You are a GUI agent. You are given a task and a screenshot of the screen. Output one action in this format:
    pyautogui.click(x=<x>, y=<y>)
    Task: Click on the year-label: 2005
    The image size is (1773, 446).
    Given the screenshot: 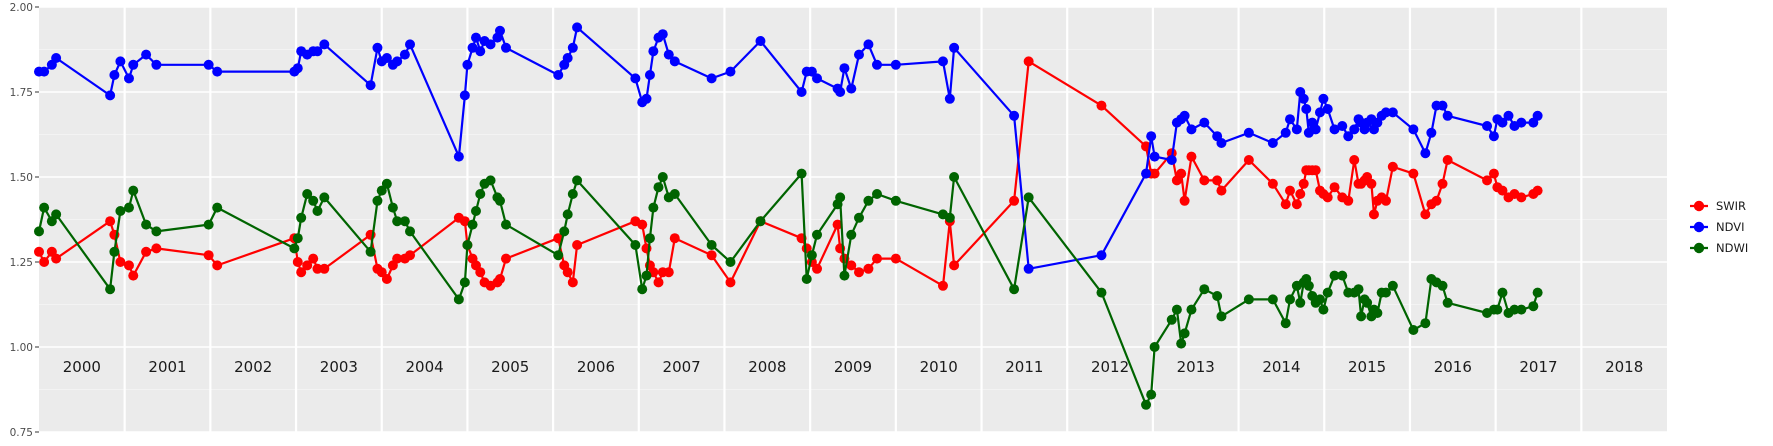 What is the action you would take?
    pyautogui.click(x=510, y=367)
    